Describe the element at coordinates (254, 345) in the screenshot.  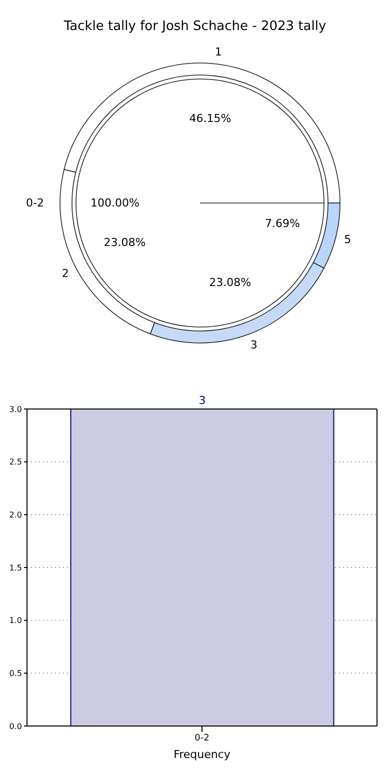
I see `slice-label: 3` at that location.